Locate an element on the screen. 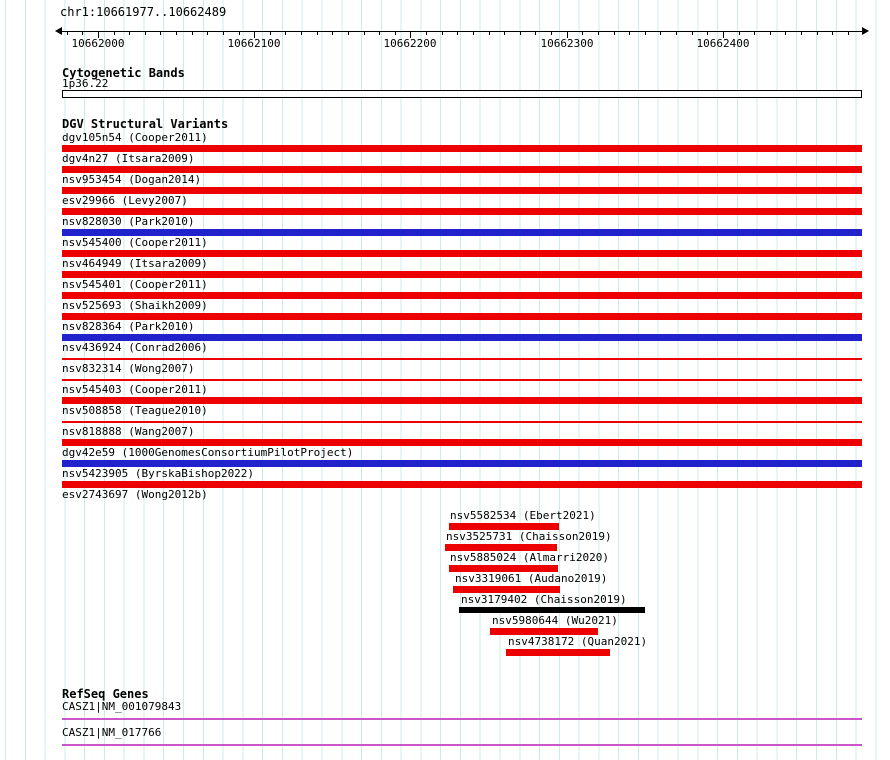 This screenshot has width=890, height=760. variant-label: nsv4738172 (Quan2021) is located at coordinates (578, 641).